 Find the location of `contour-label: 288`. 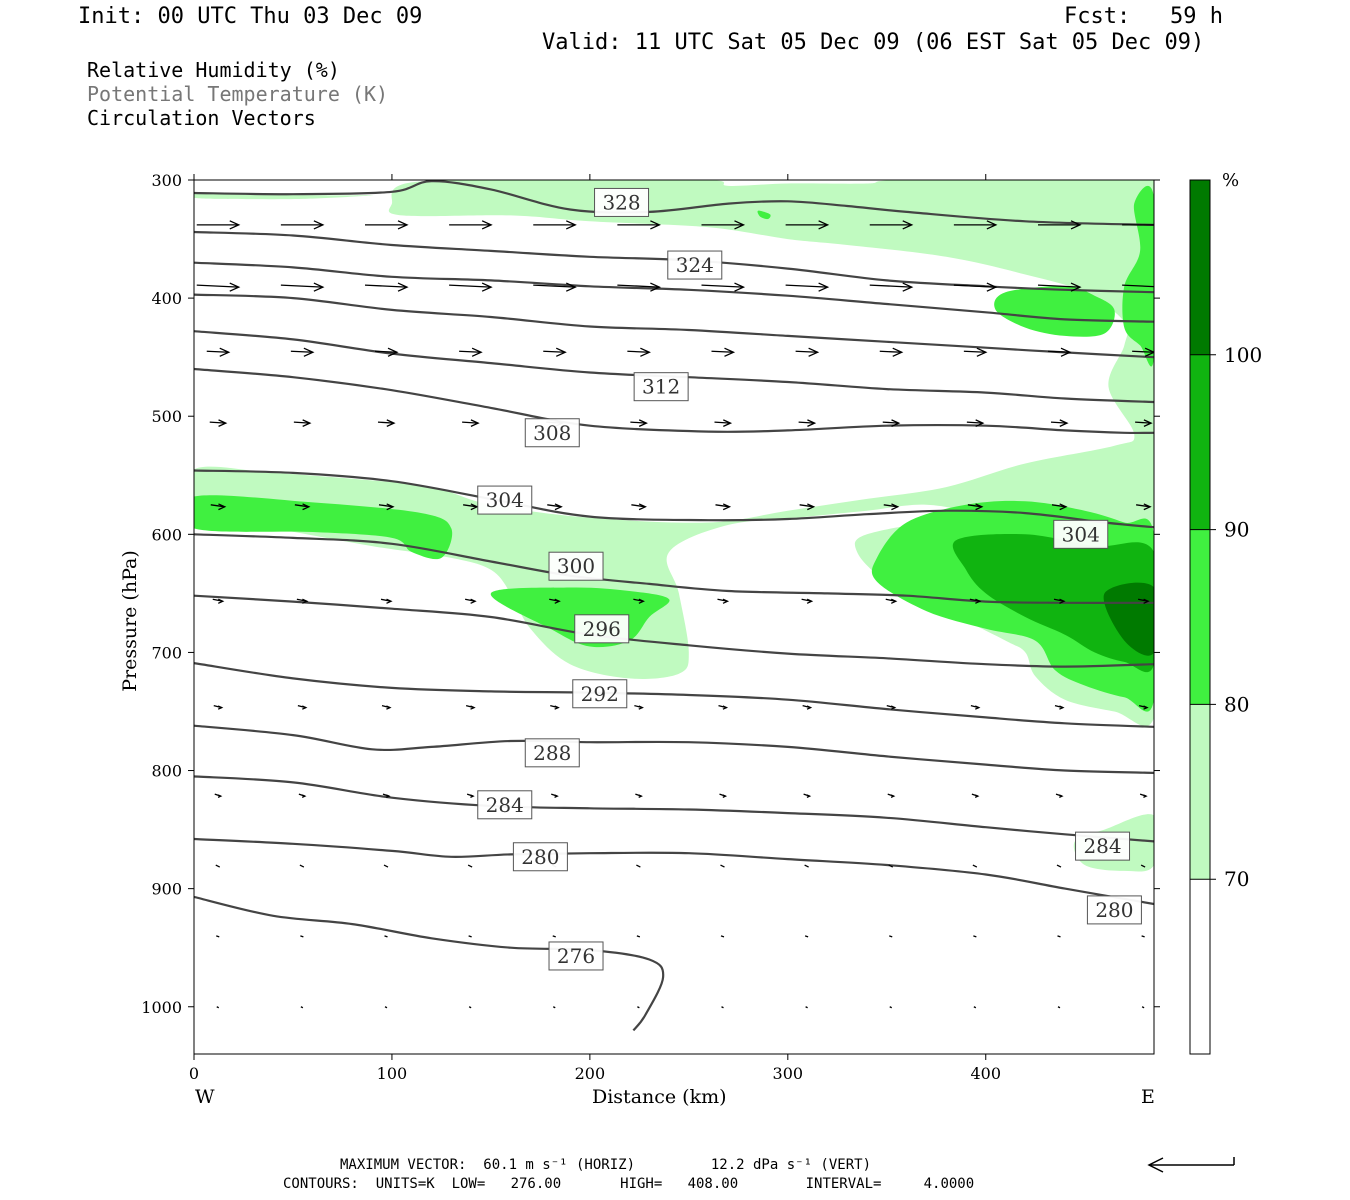

contour-label: 288 is located at coordinates (552, 753).